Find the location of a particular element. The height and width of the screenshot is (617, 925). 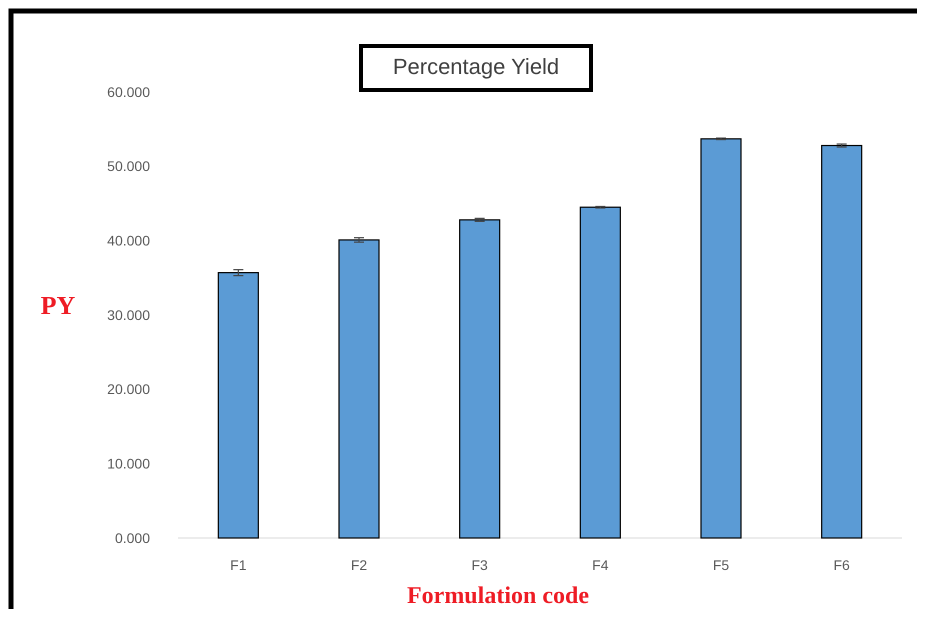

y-axis-title: PY is located at coordinates (58, 305).